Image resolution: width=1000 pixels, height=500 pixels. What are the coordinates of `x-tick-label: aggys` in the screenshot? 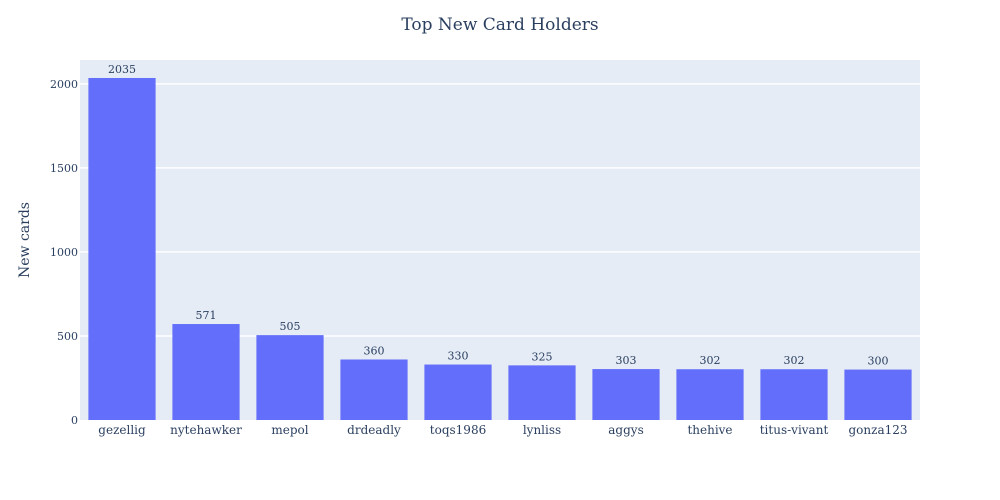 It's located at (625, 430).